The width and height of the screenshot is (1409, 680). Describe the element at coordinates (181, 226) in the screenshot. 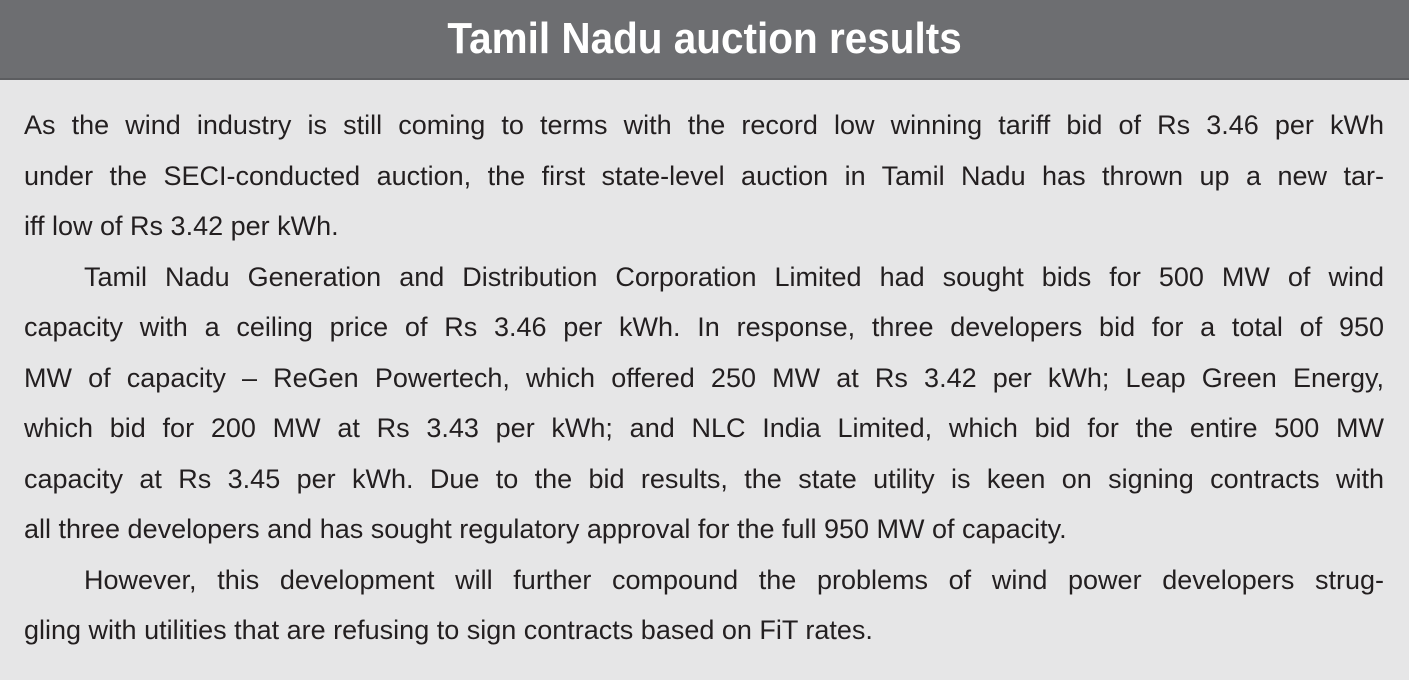

I see `text-line: iff low of Rs 3.42 per kWh.` at that location.